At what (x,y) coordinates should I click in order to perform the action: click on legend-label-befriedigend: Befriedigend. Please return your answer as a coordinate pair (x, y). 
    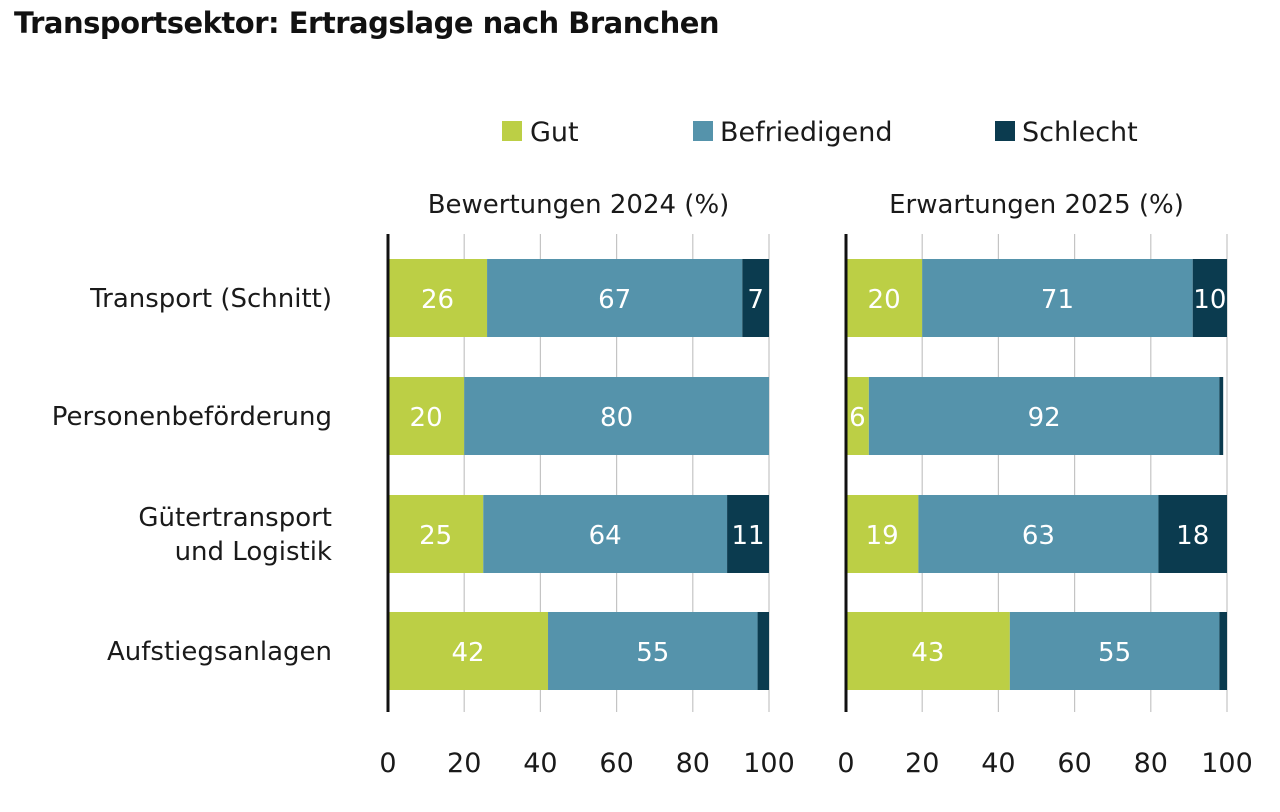
    Looking at the image, I should click on (806, 132).